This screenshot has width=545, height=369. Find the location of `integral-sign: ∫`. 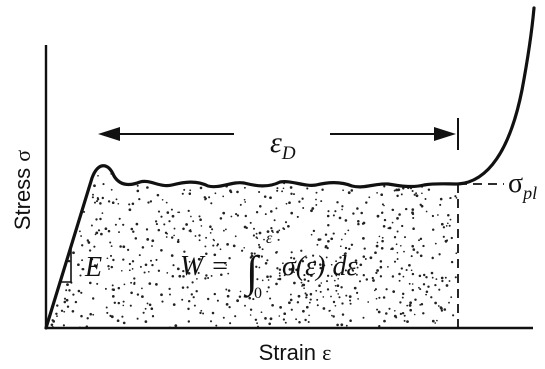

integral-sign: ∫ is located at coordinates (252, 272).